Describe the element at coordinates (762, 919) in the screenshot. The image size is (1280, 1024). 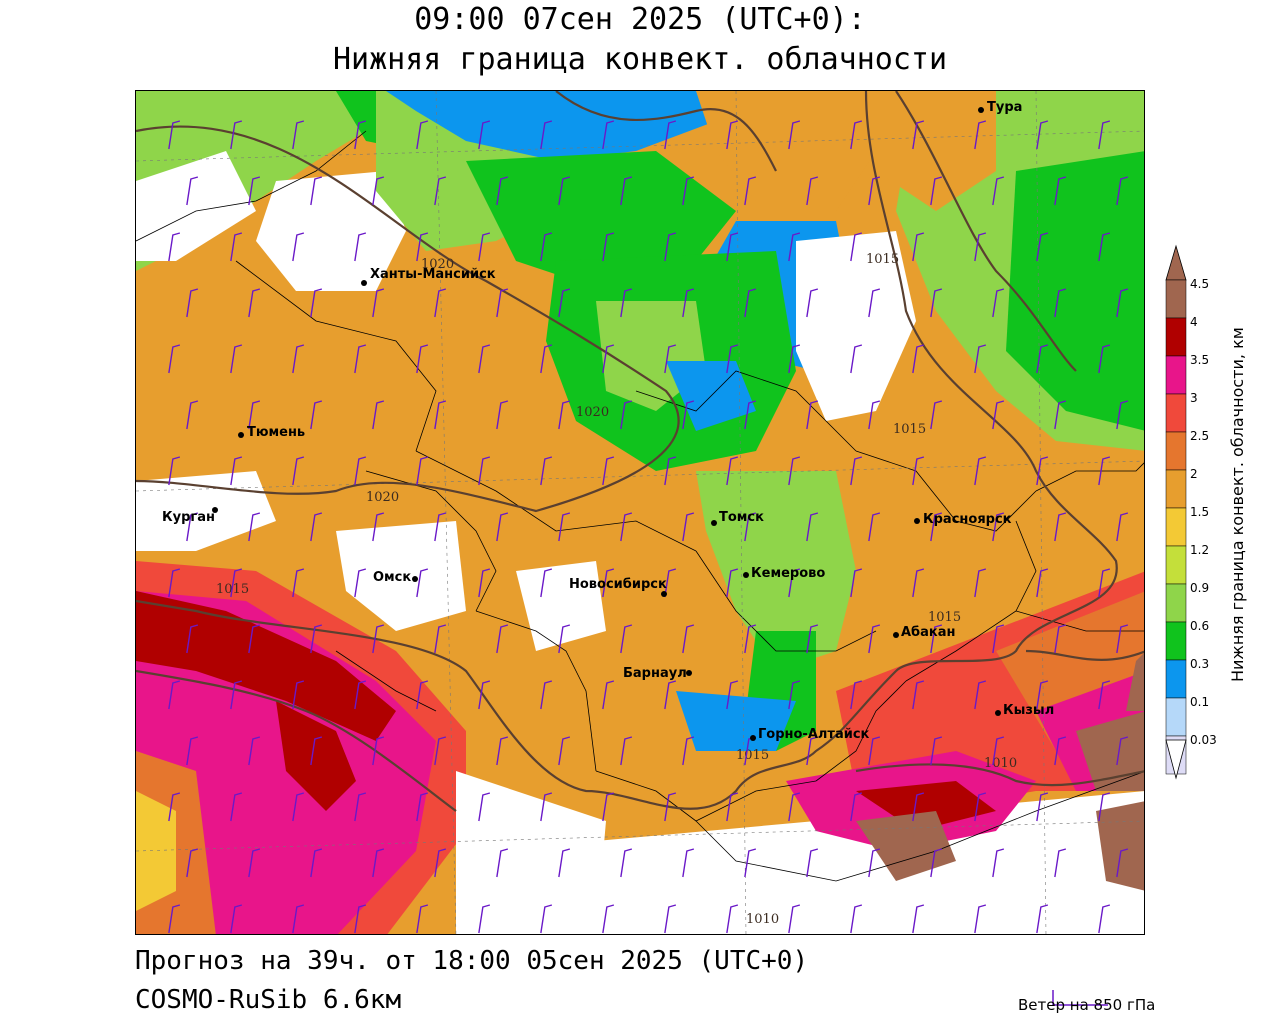
I see `isobar-label: 1010` at that location.